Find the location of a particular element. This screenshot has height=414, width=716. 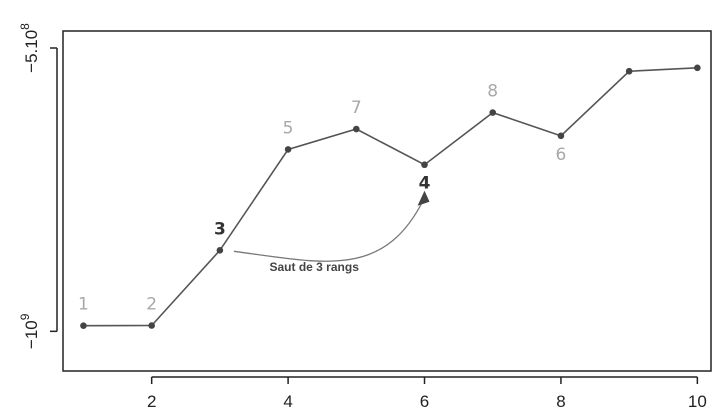

point-label: 2 is located at coordinates (151, 304).